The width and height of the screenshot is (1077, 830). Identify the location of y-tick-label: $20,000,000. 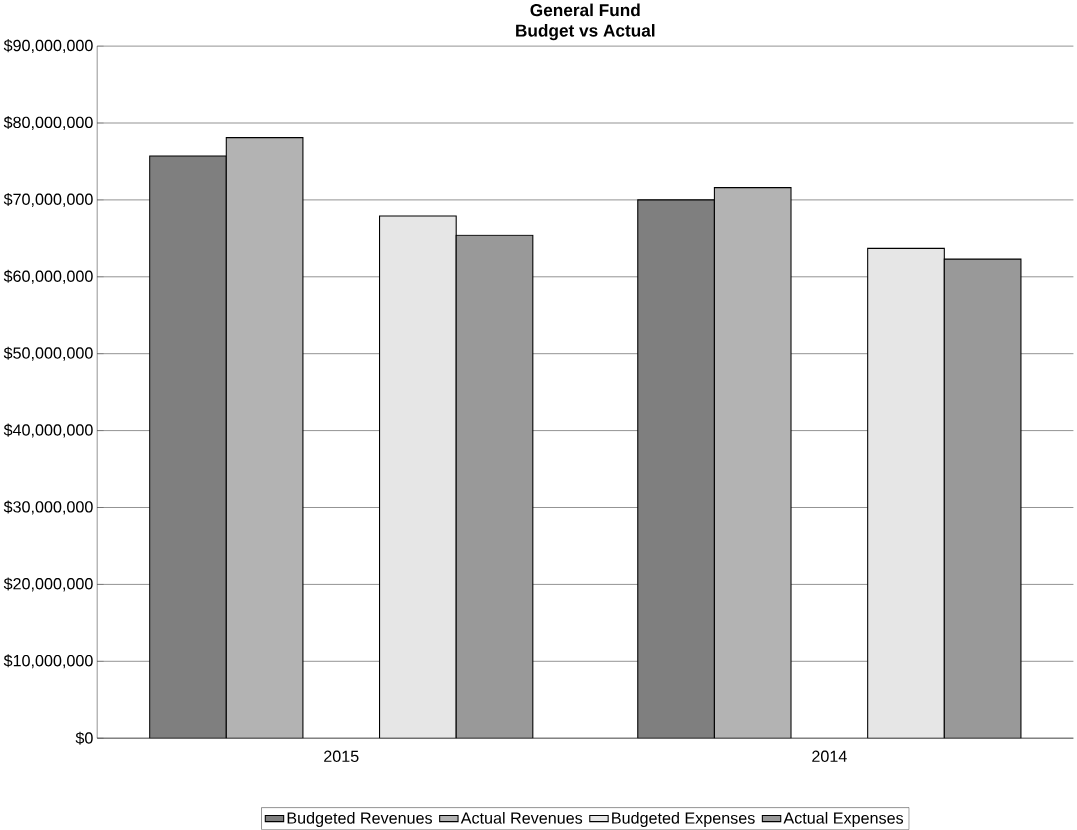
(48, 584).